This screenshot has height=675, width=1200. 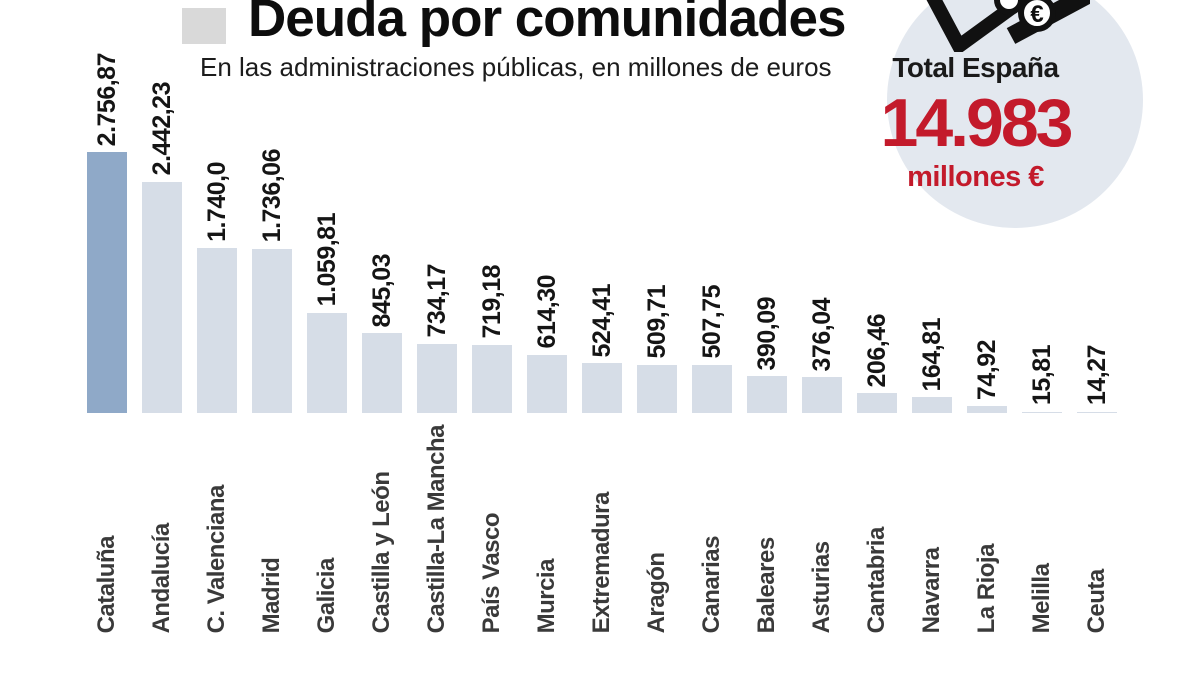 I want to click on category-label: Castilla-La Mancha, so click(x=436, y=529).